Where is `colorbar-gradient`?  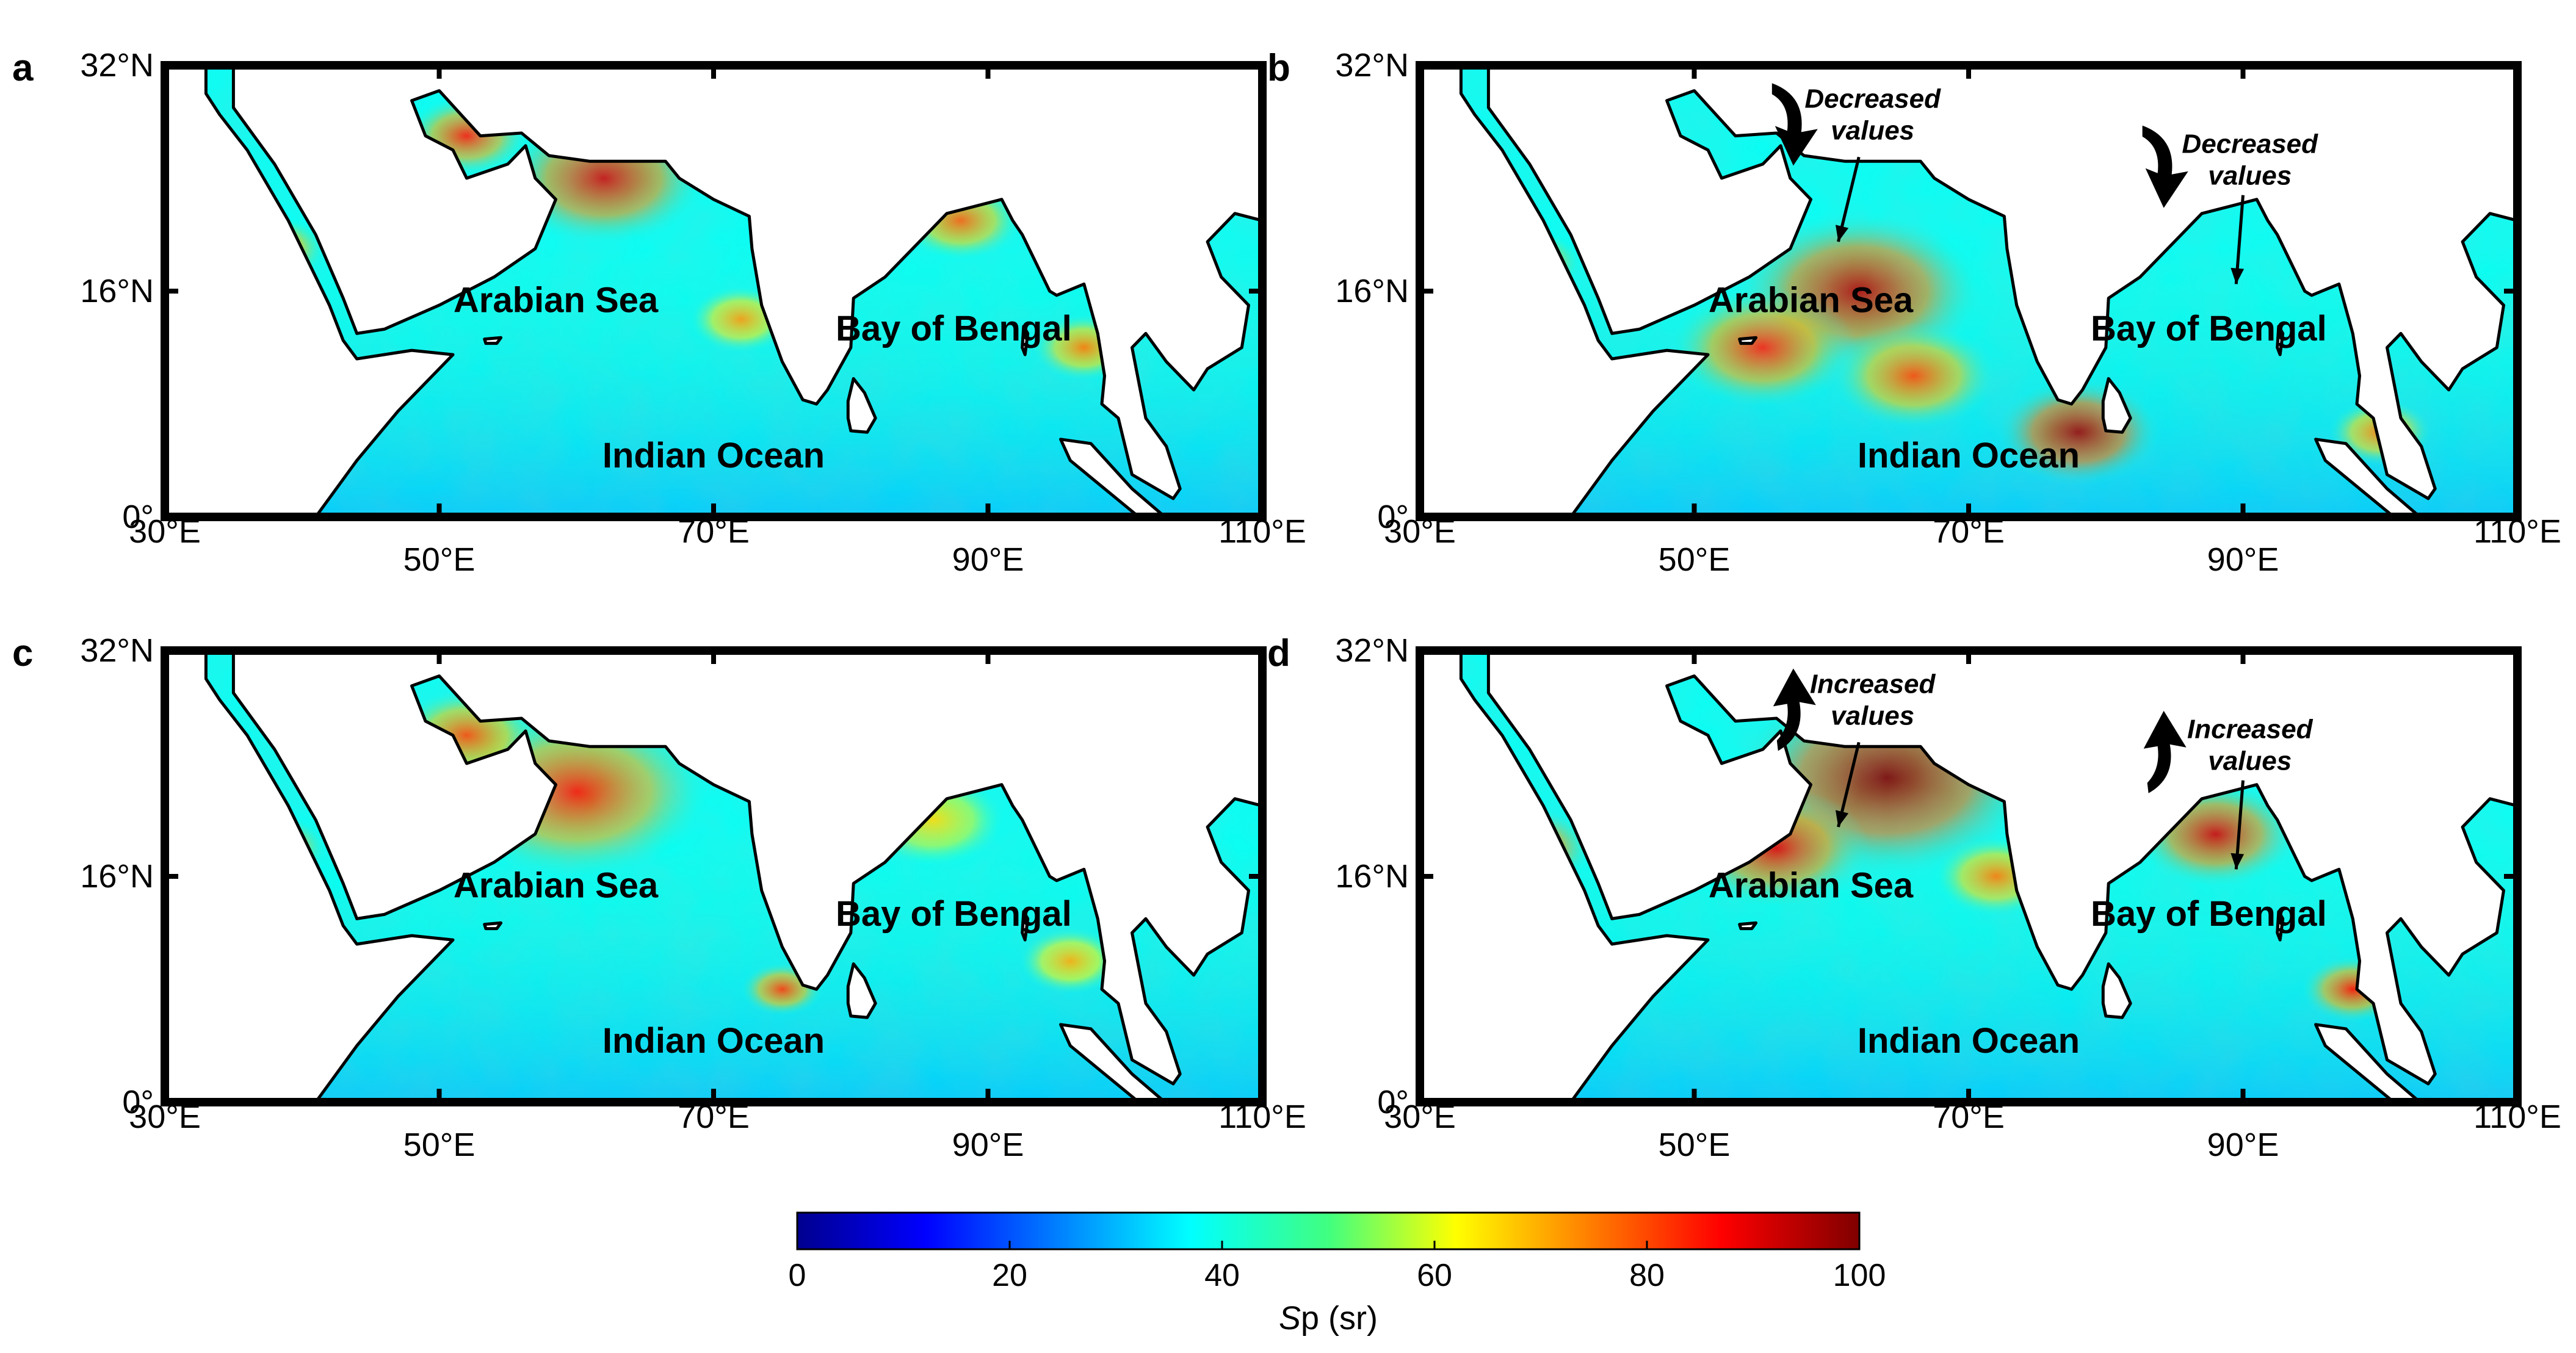 colorbar-gradient is located at coordinates (1328, 1230).